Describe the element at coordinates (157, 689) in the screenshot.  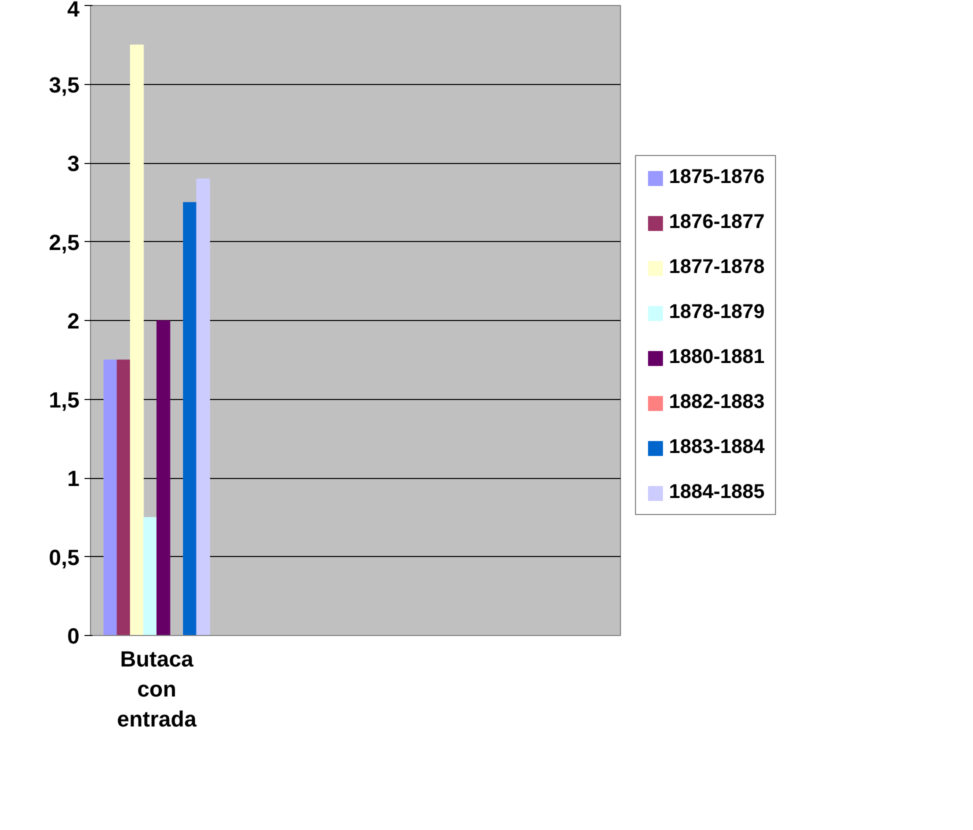
I see `x-tick-label: Butaca con entrada` at that location.